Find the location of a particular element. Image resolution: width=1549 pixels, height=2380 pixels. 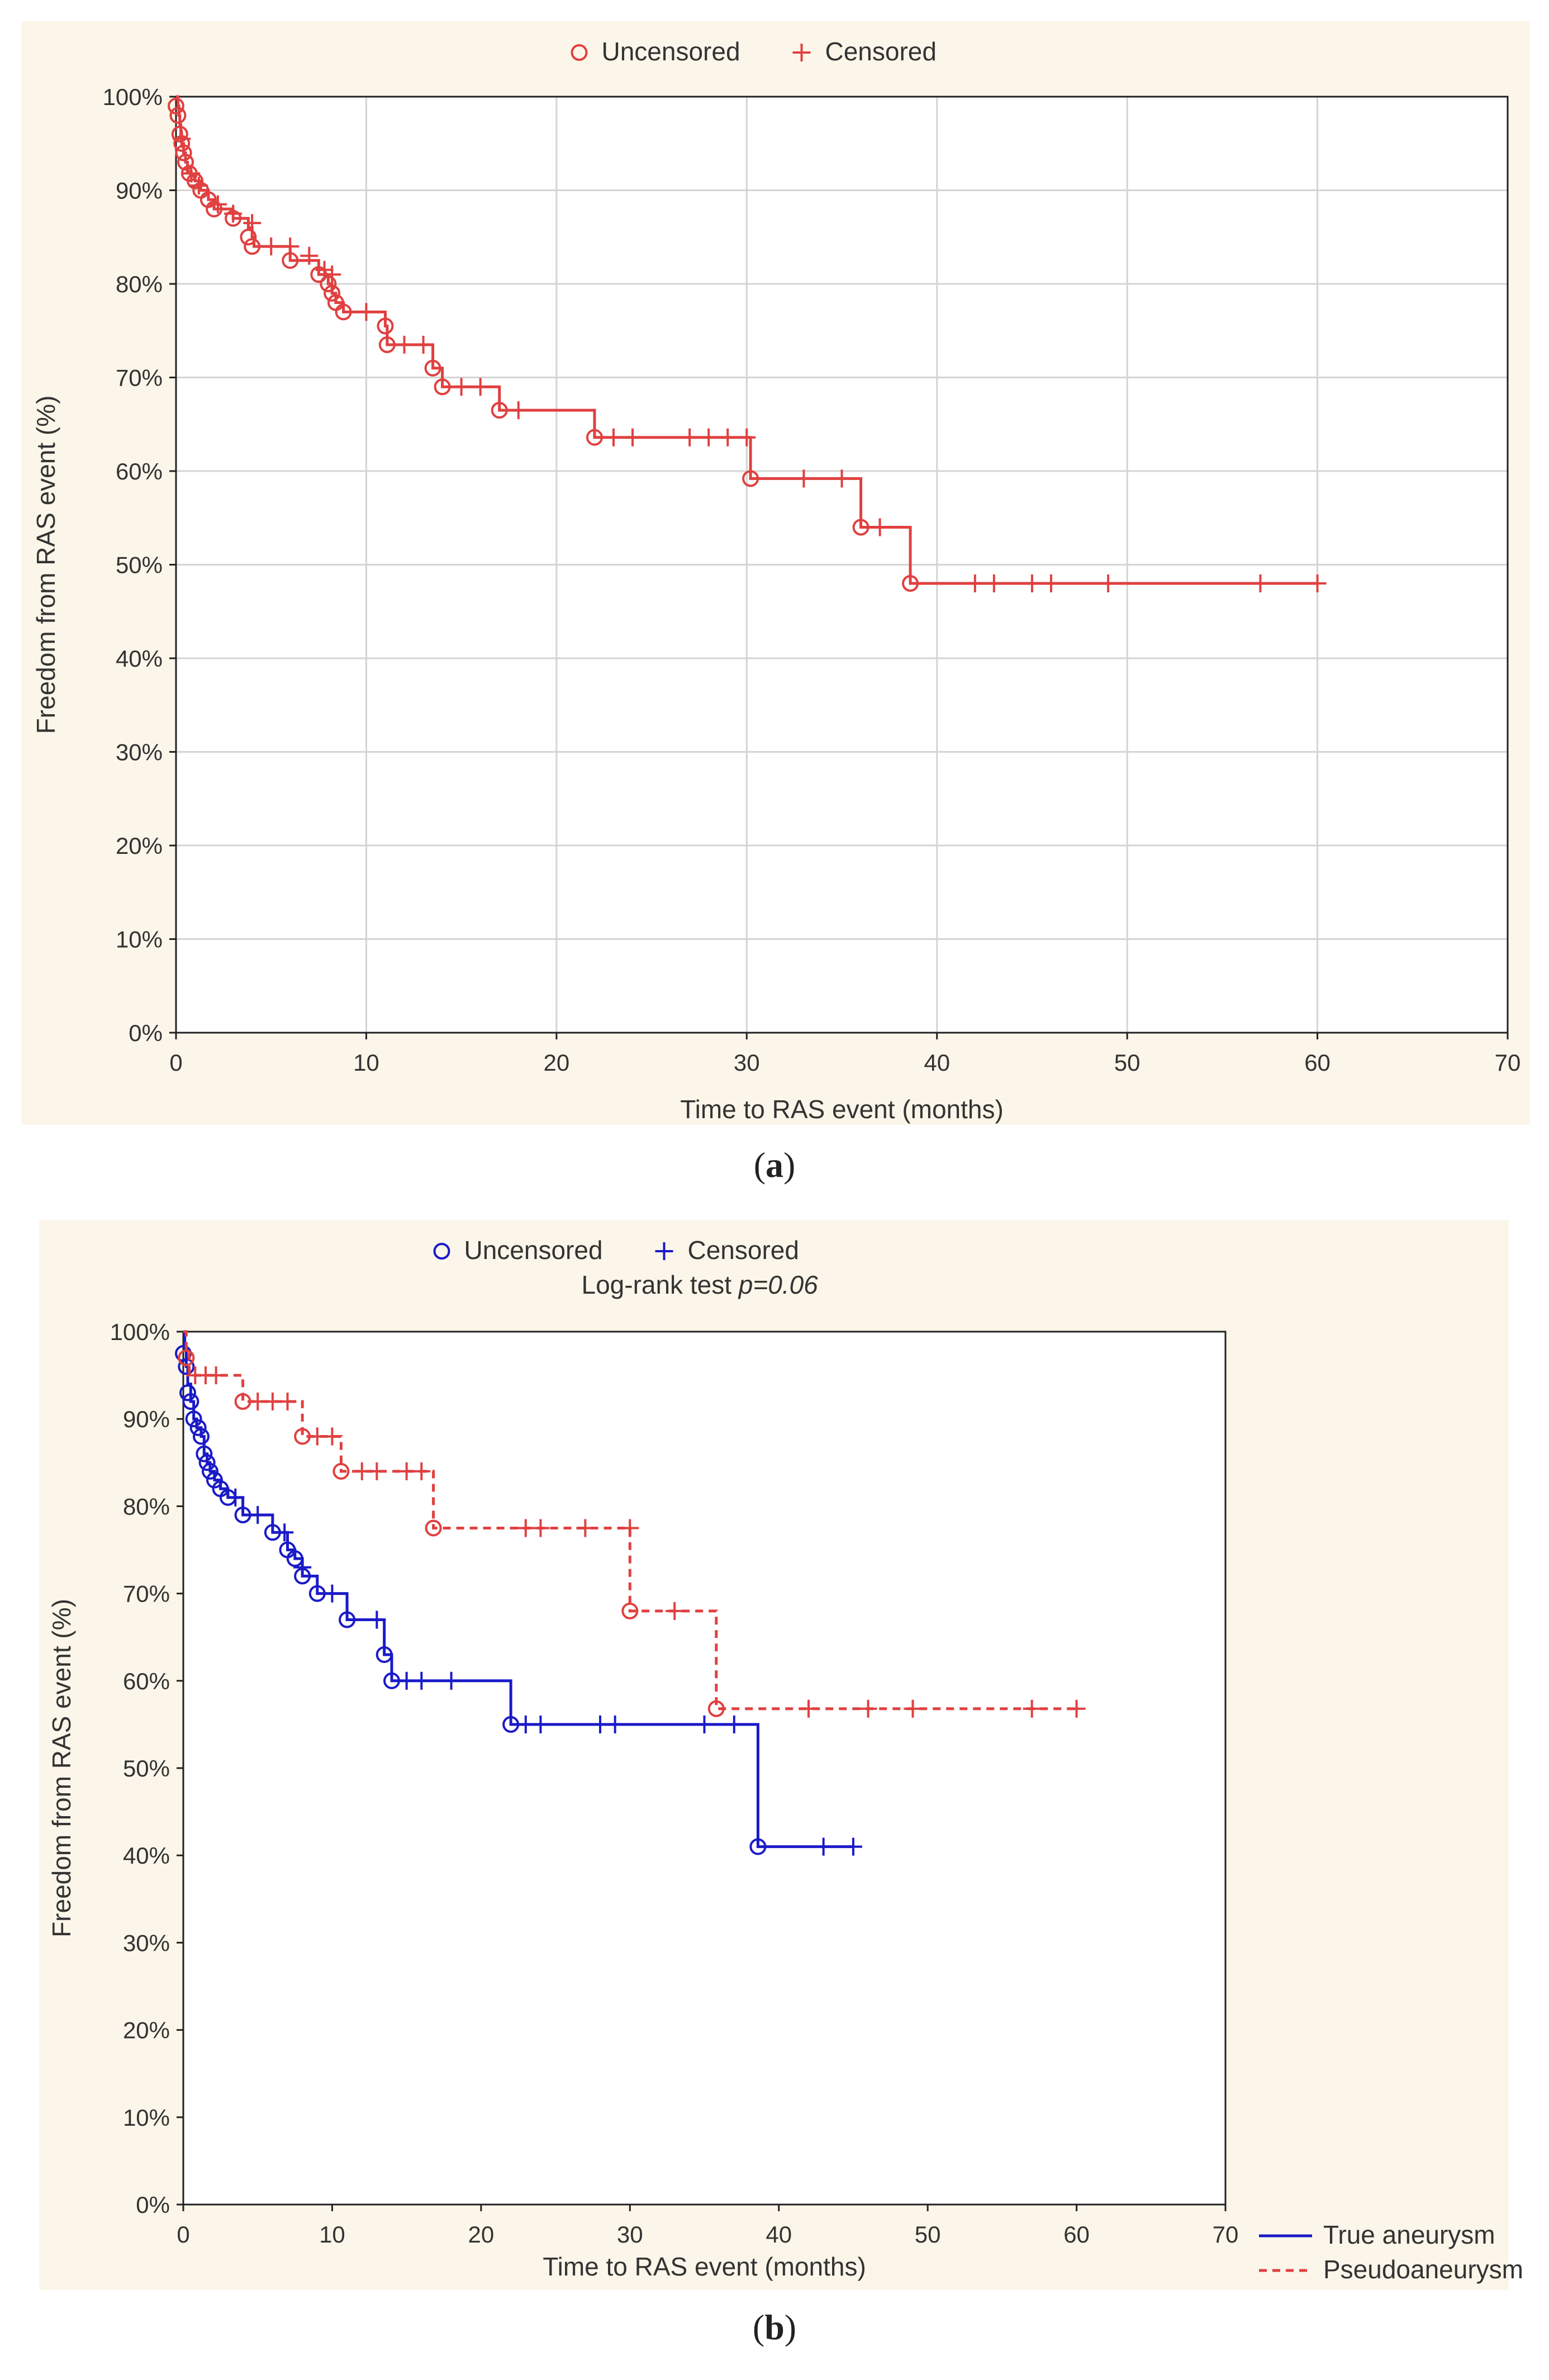

legend-censored-label: Censored is located at coordinates (743, 1250).